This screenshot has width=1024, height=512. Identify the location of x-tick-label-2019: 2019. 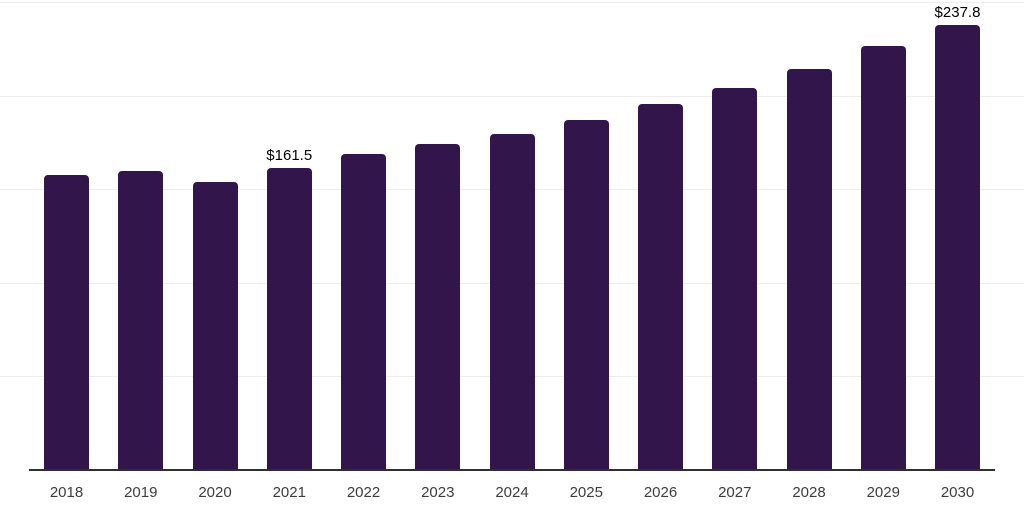
(141, 492).